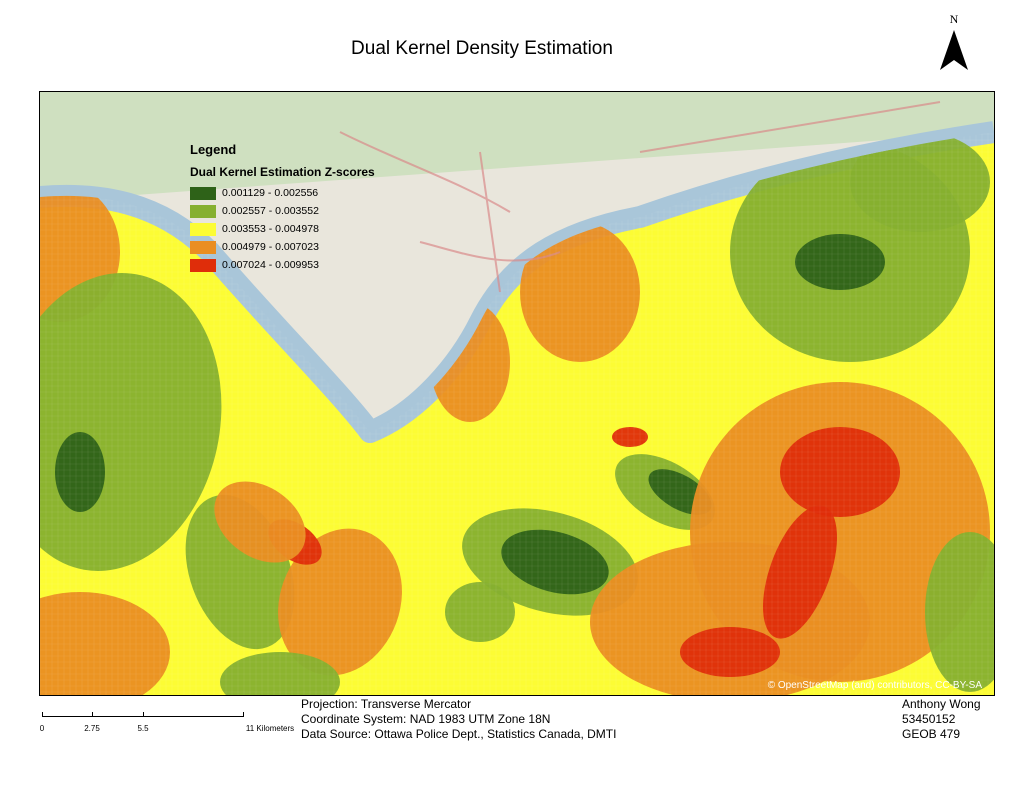  What do you see at coordinates (270, 728) in the screenshot?
I see `scale-label: 11 Kilometers` at bounding box center [270, 728].